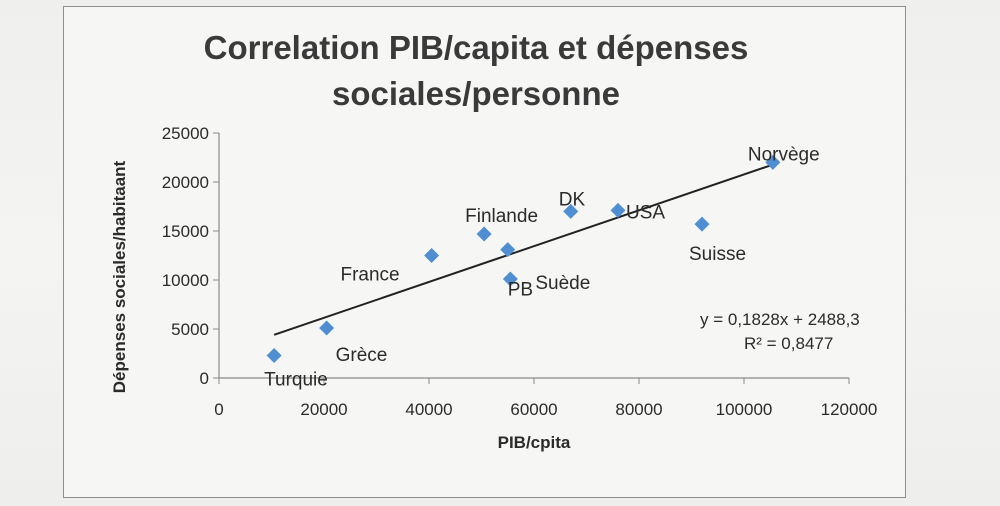 This screenshot has width=1000, height=506. What do you see at coordinates (323, 409) in the screenshot?
I see `x-tick-label: 20000` at bounding box center [323, 409].